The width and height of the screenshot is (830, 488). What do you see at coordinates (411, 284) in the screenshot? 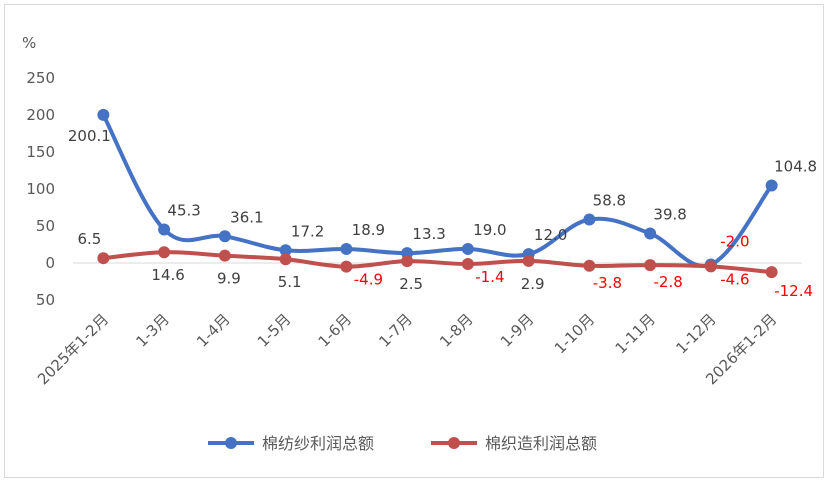
I see `data-label: 2.5` at bounding box center [411, 284].